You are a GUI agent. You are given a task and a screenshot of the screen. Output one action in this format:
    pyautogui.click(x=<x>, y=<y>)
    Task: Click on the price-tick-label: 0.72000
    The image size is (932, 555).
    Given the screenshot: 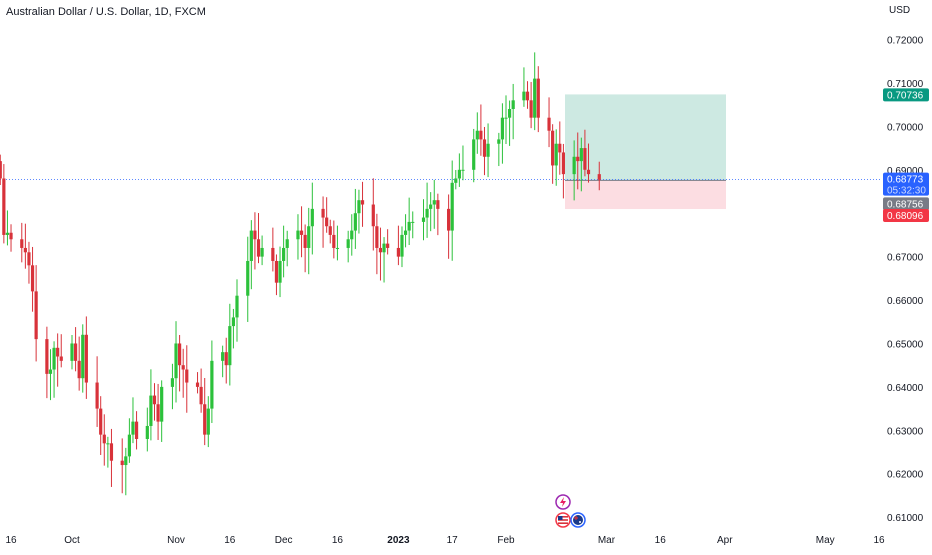 What is the action you would take?
    pyautogui.click(x=905, y=41)
    